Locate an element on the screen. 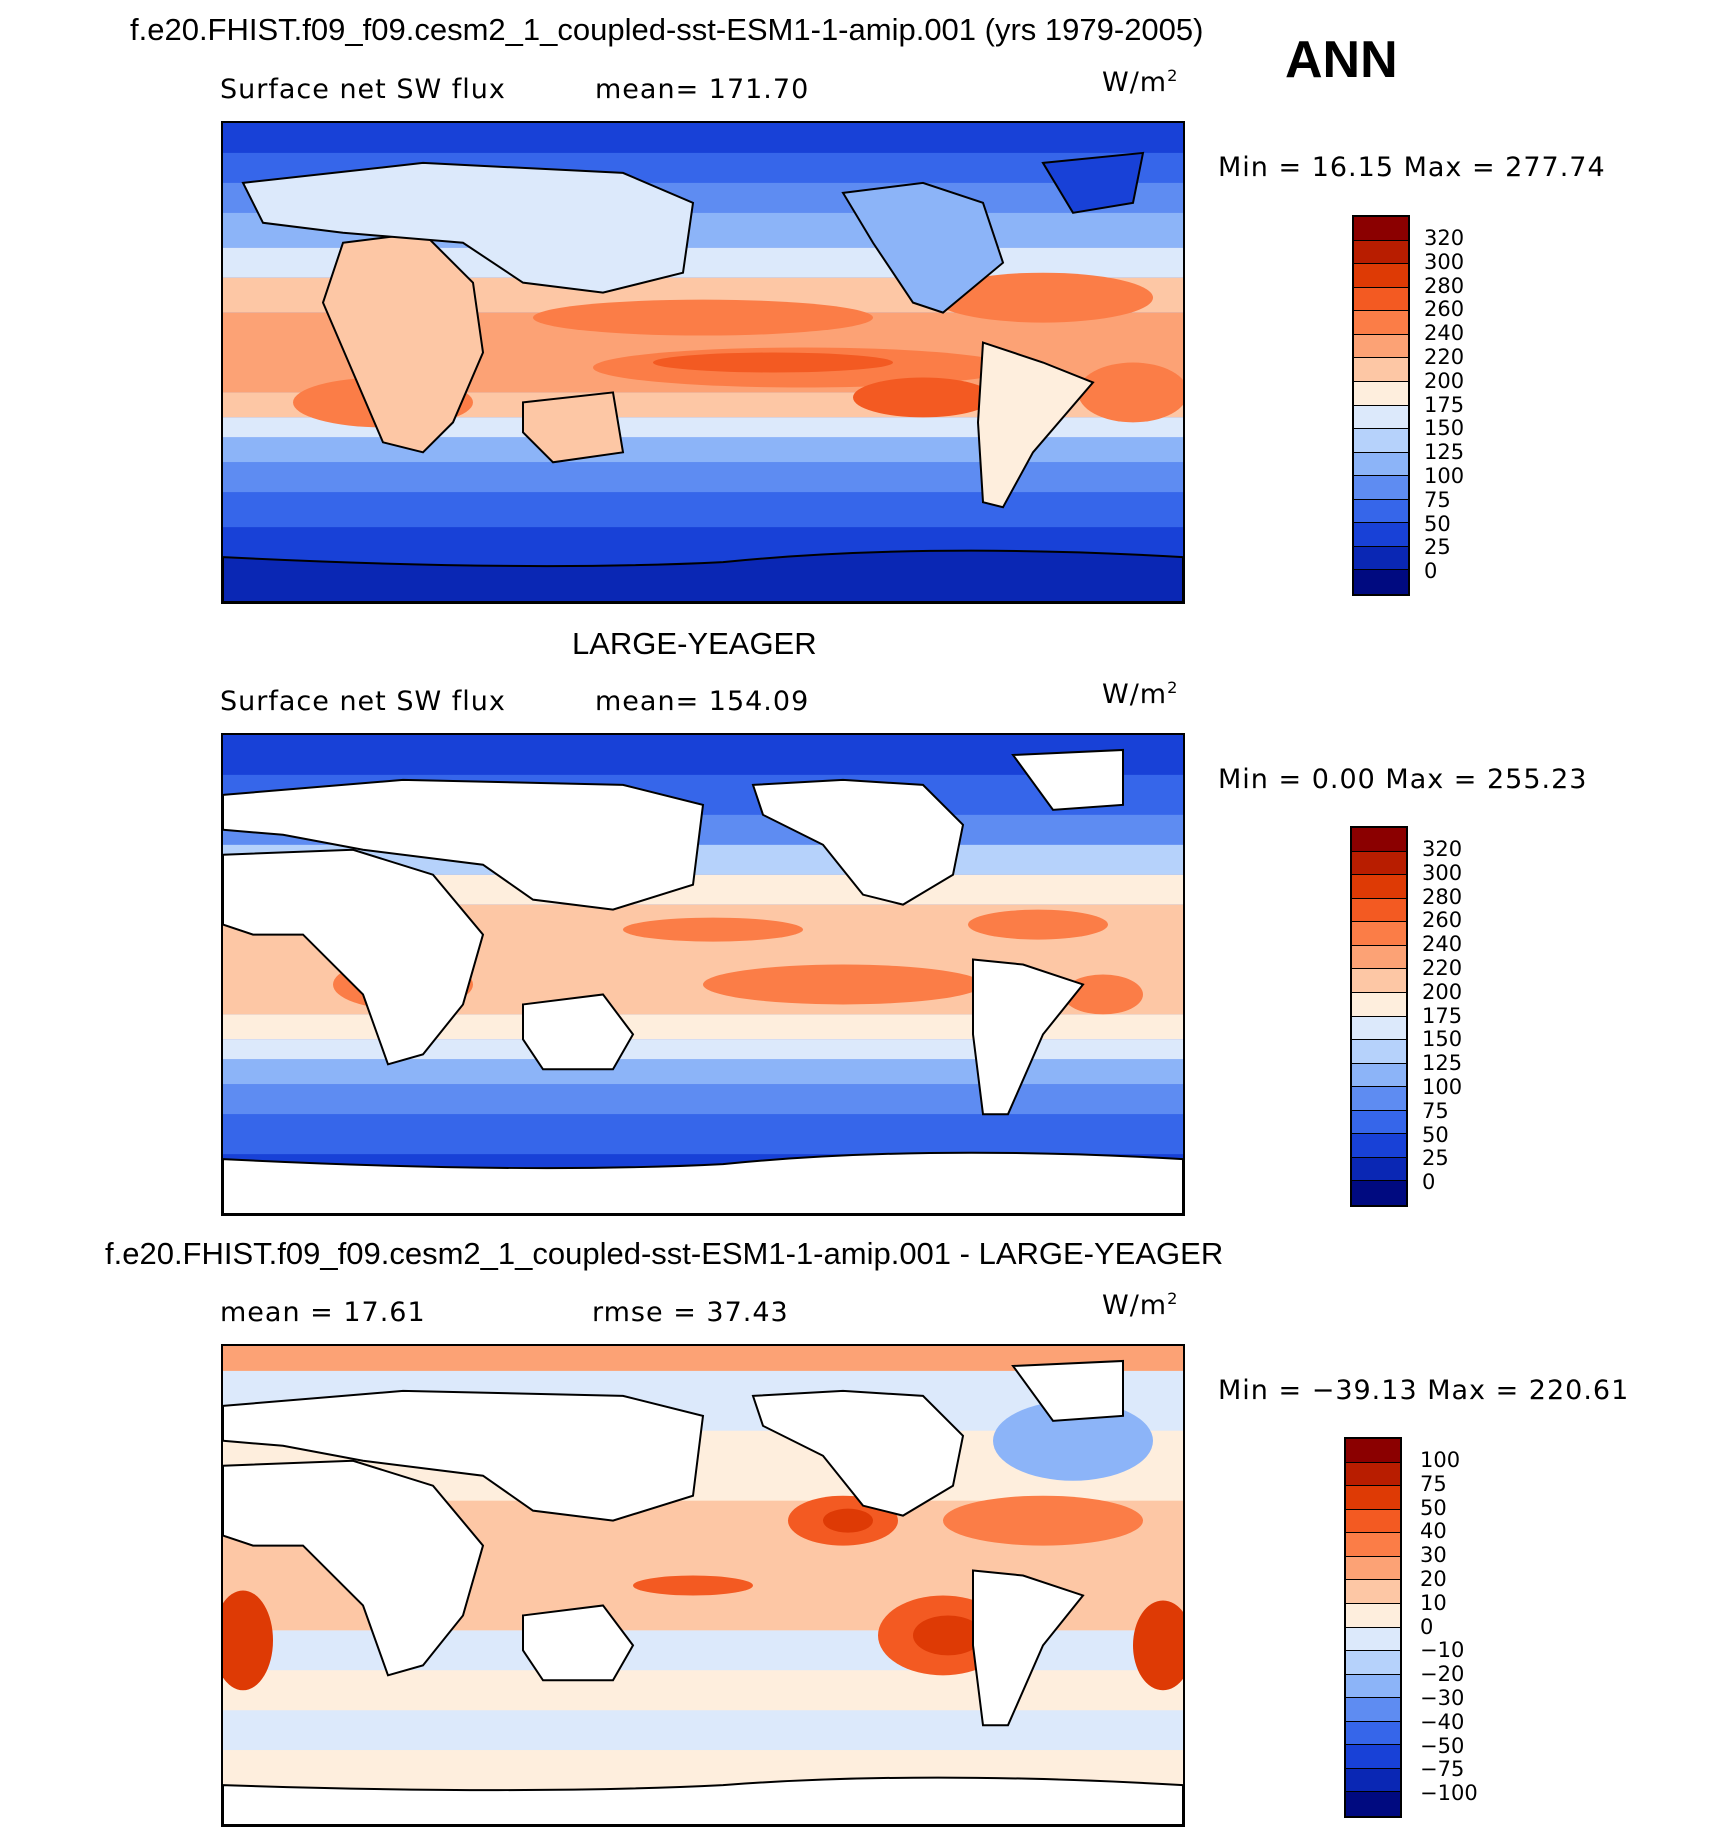 This screenshot has height=1829, width=1710. map-model is located at coordinates (703, 362).